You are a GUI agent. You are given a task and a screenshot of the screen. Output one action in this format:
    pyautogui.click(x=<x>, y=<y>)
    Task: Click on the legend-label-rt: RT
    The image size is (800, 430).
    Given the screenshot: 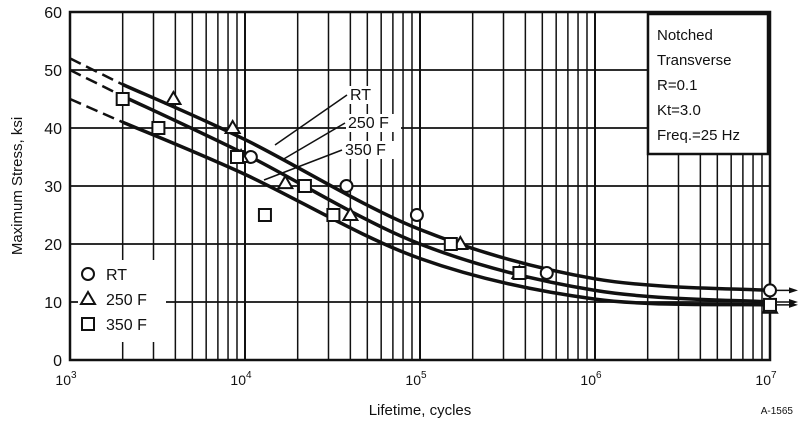 What is the action you would take?
    pyautogui.click(x=116, y=275)
    